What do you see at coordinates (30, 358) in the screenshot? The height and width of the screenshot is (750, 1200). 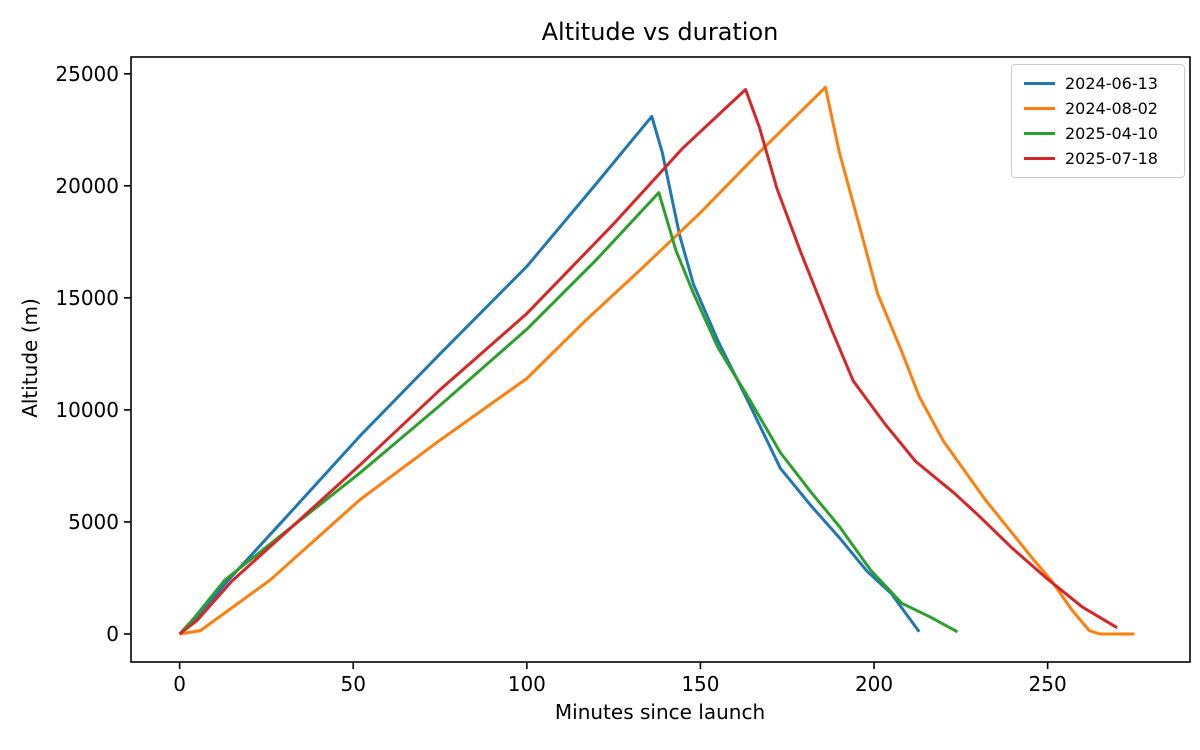 I see `y-axis-label: Altitude (m)` at bounding box center [30, 358].